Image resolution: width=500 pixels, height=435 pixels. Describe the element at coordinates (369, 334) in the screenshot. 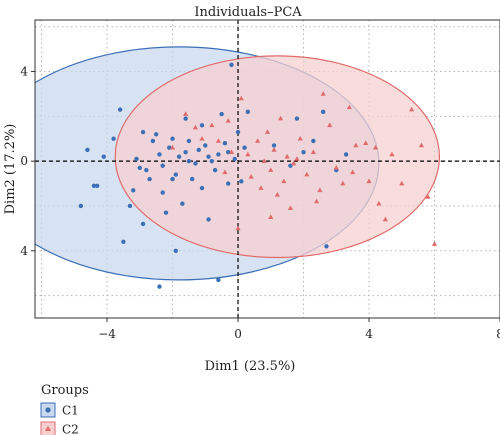

I see `x-tick-label: 4` at that location.